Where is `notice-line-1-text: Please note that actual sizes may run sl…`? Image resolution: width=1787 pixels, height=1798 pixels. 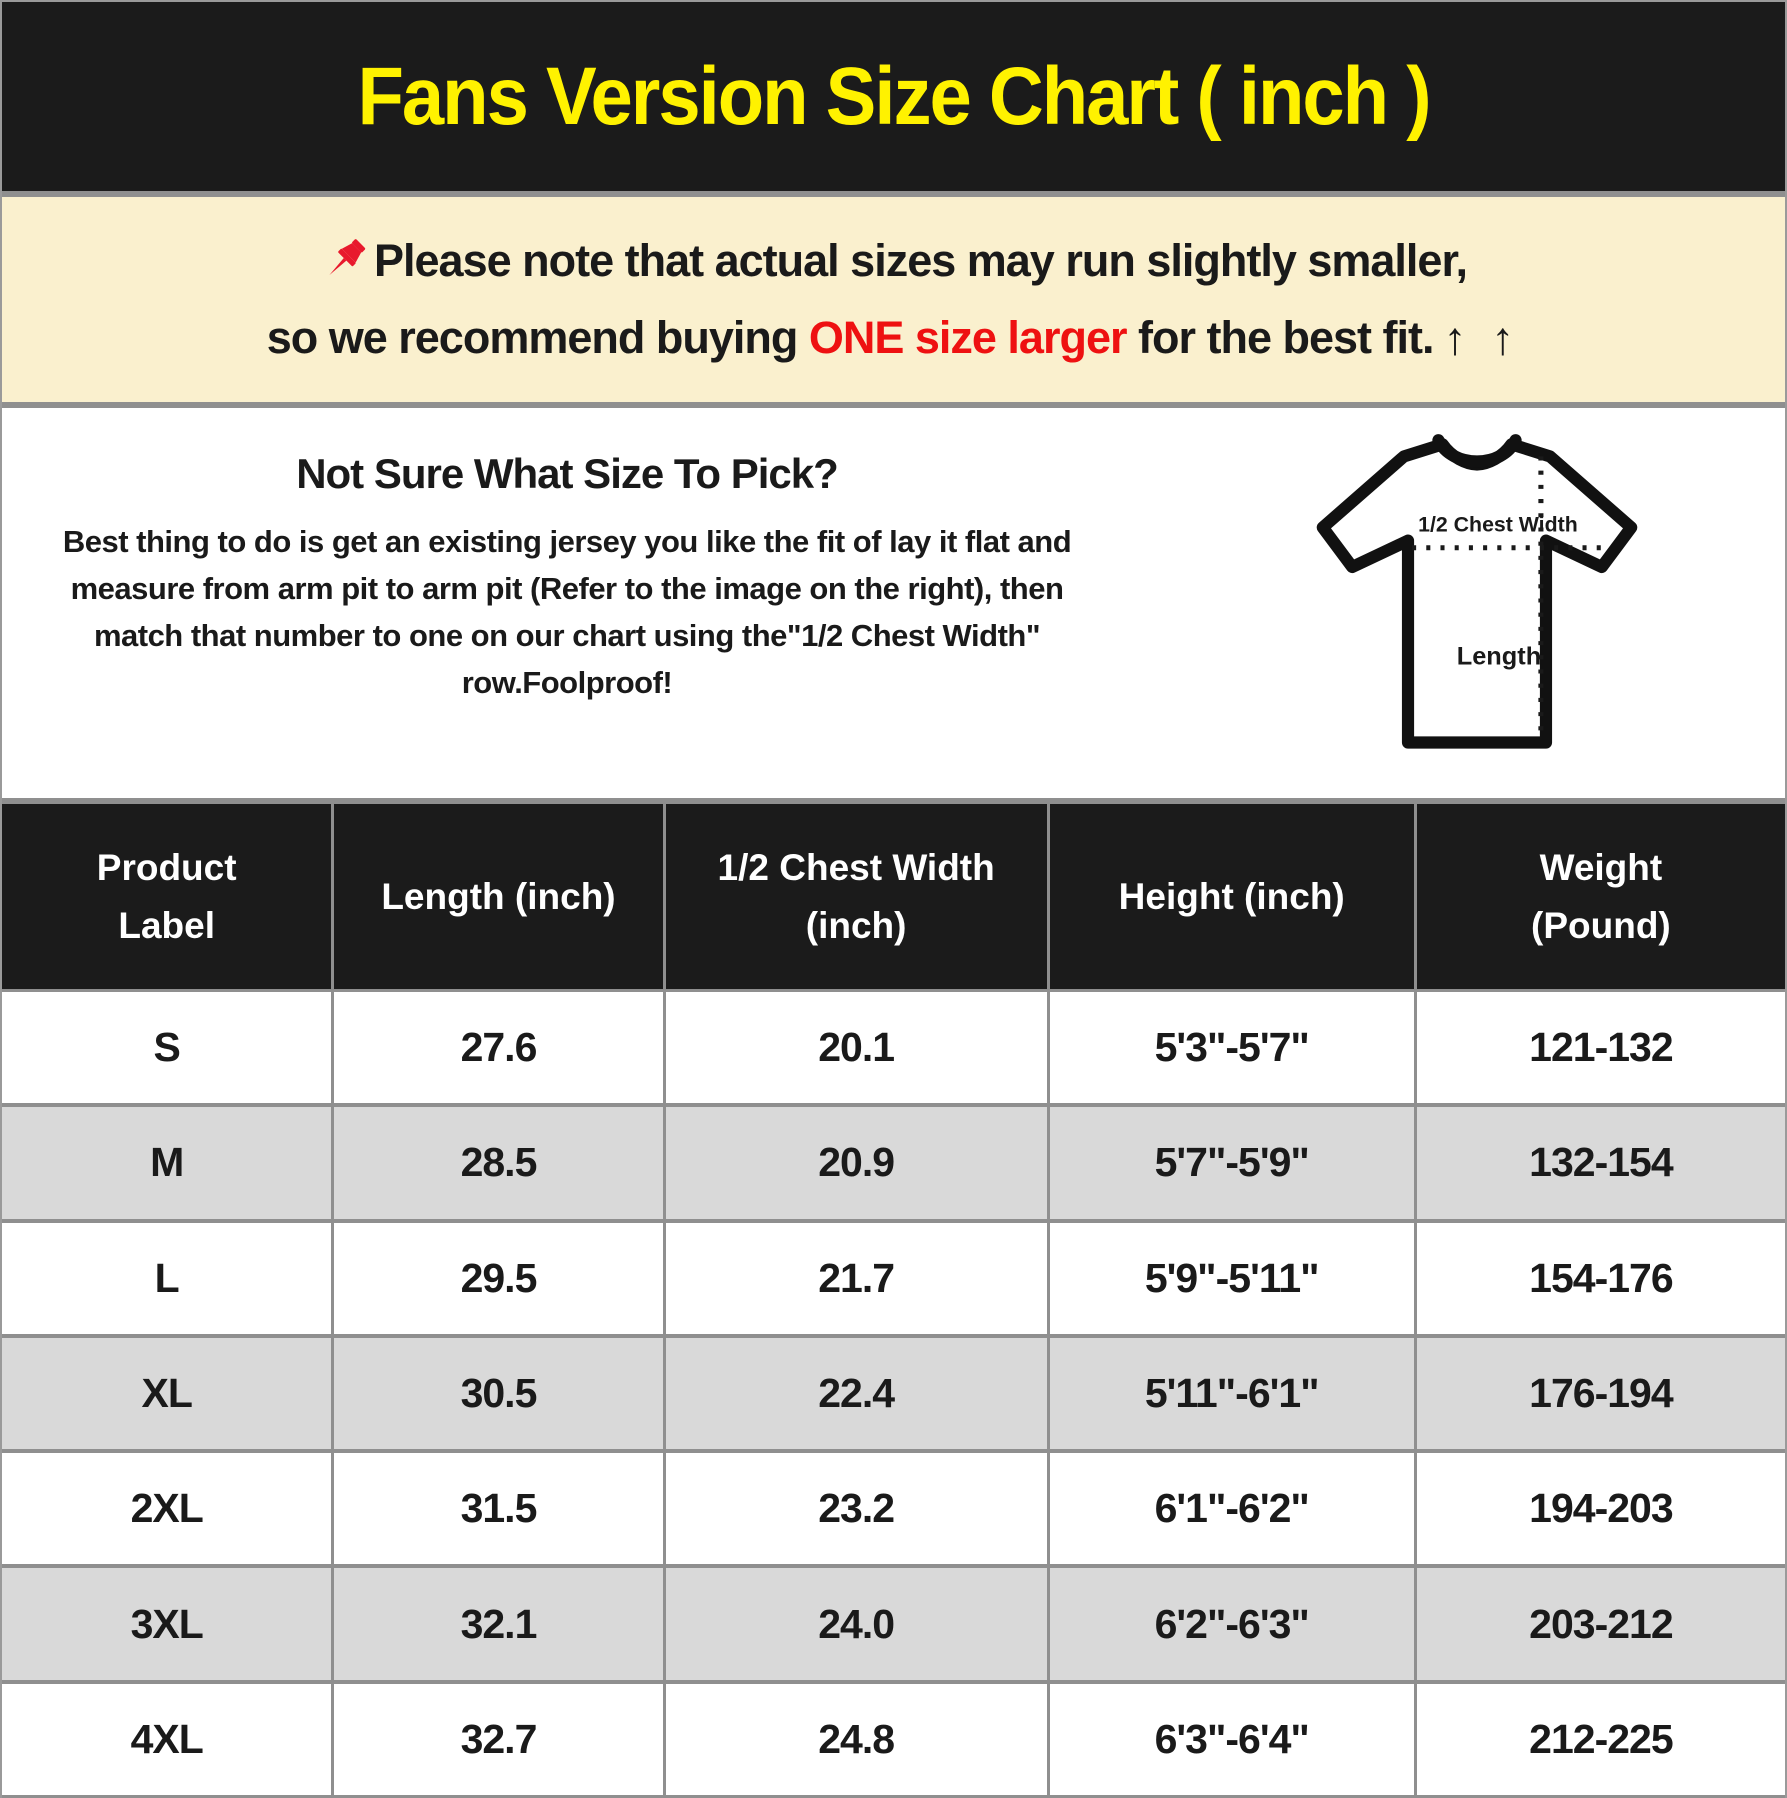
notice-line-1-text: Please note that actual sizes may run sl… is located at coordinates (921, 260).